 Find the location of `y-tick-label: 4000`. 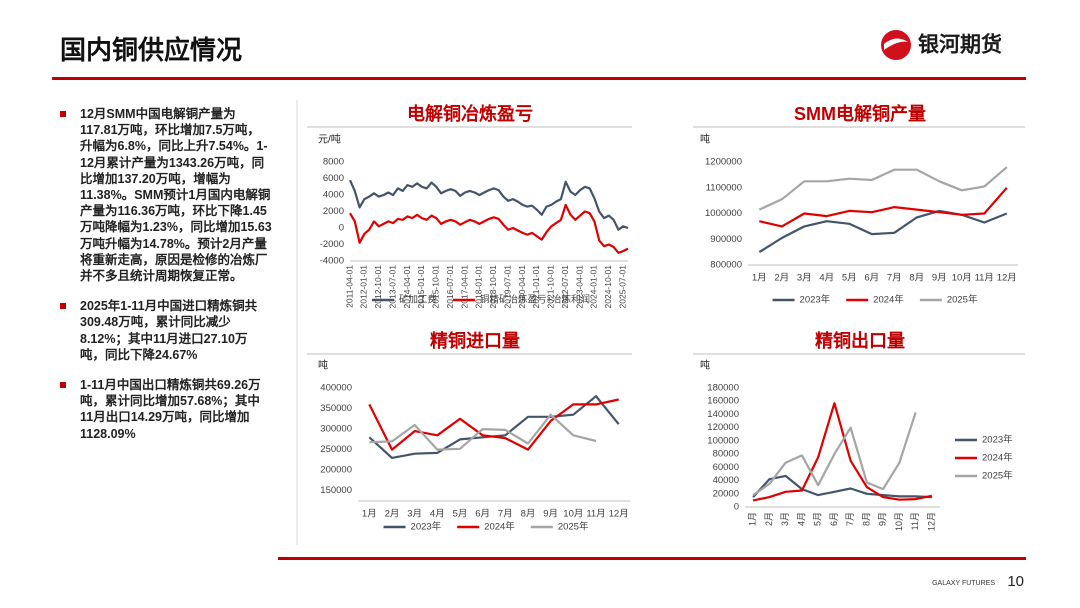

y-tick-label: 4000 is located at coordinates (333, 195).